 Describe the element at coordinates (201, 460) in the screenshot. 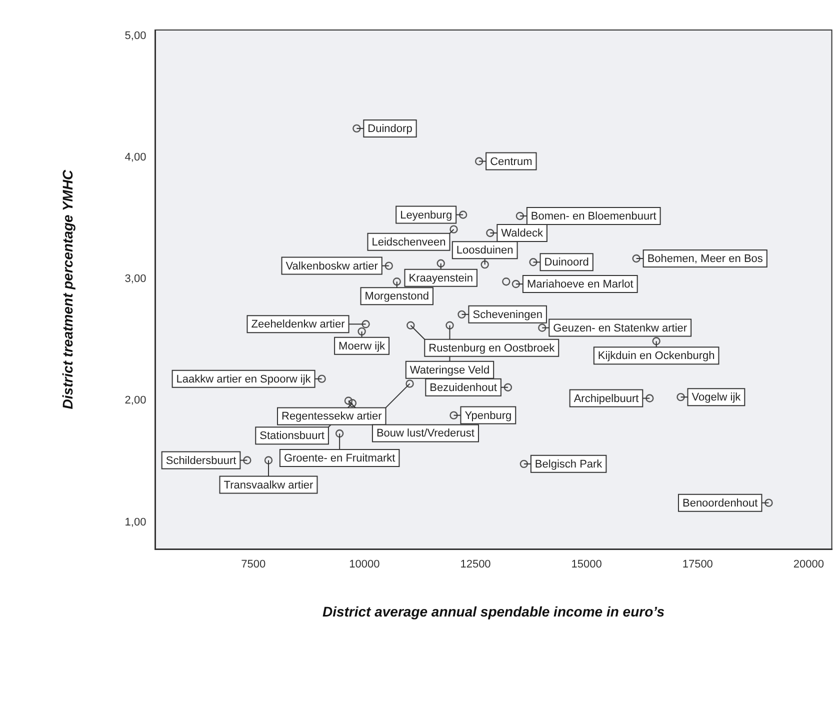

I see `annotation: Schildersbuurt` at that location.